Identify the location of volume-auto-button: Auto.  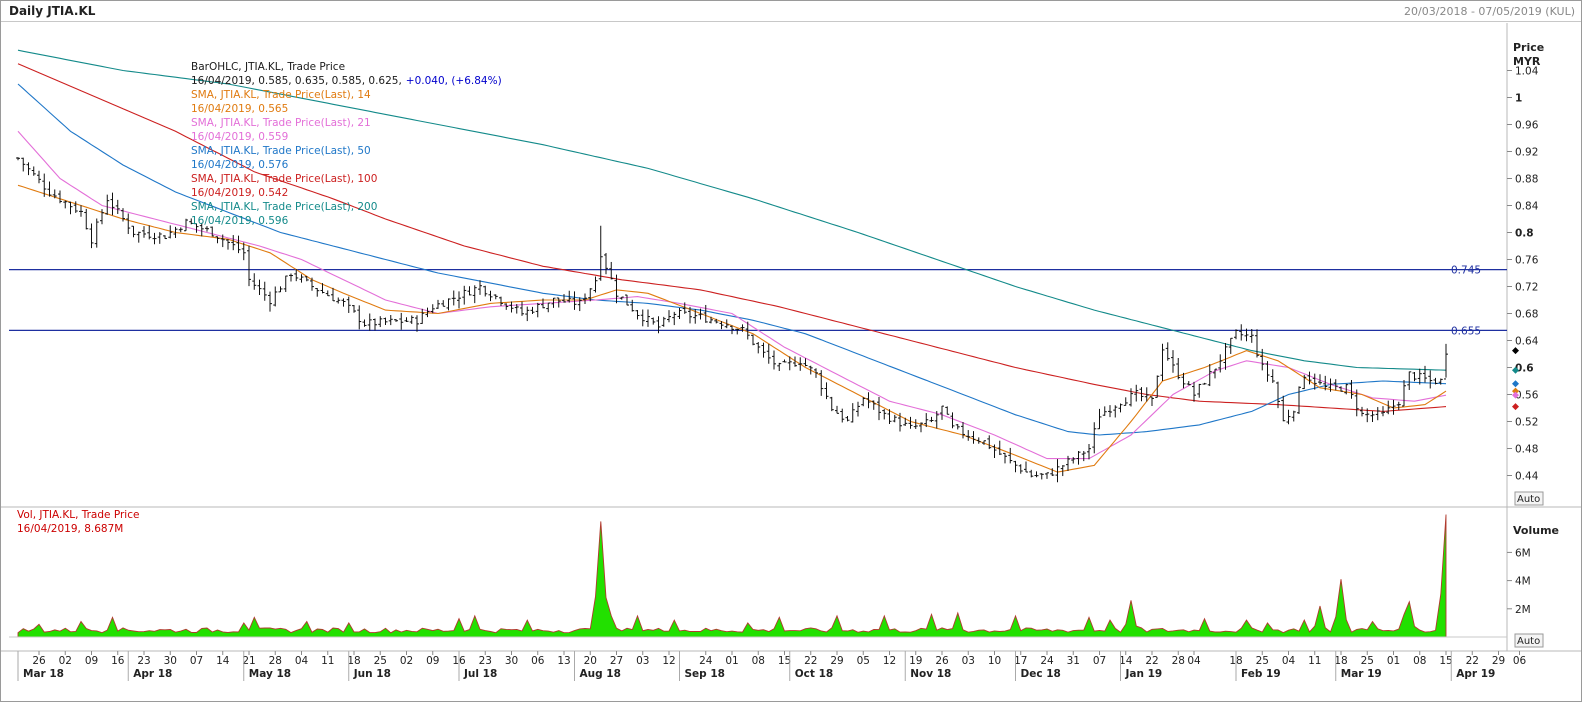
(1529, 640).